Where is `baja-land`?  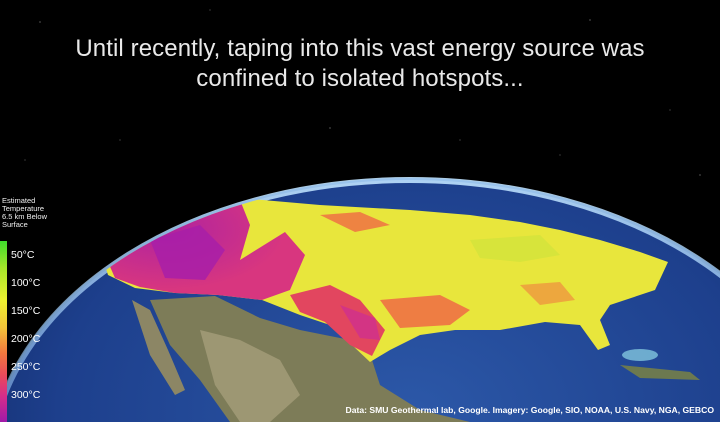 baja-land is located at coordinates (158, 347).